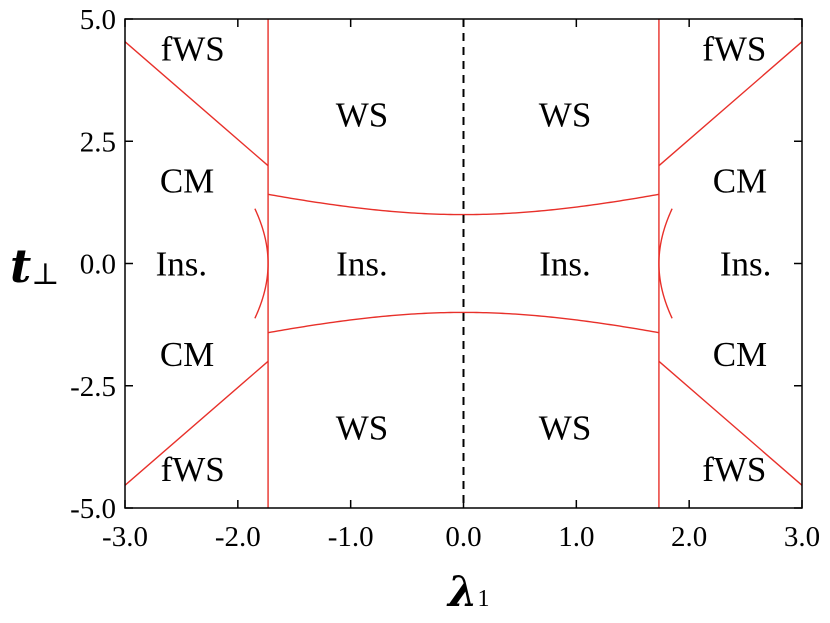 This screenshot has width=830, height=623. Describe the element at coordinates (689, 537) in the screenshot. I see `x-tick-label: 2.0` at that location.